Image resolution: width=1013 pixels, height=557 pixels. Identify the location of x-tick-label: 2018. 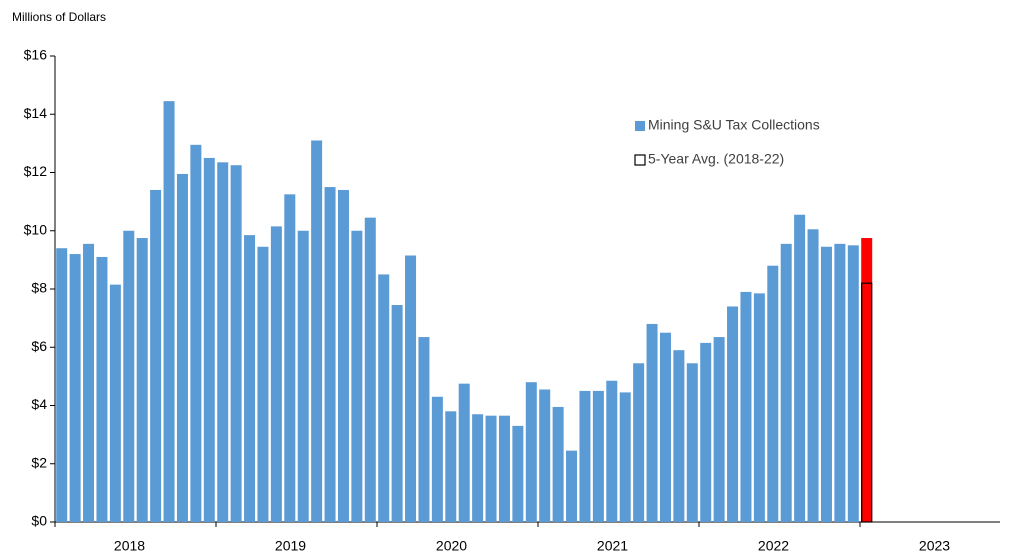
(129, 546).